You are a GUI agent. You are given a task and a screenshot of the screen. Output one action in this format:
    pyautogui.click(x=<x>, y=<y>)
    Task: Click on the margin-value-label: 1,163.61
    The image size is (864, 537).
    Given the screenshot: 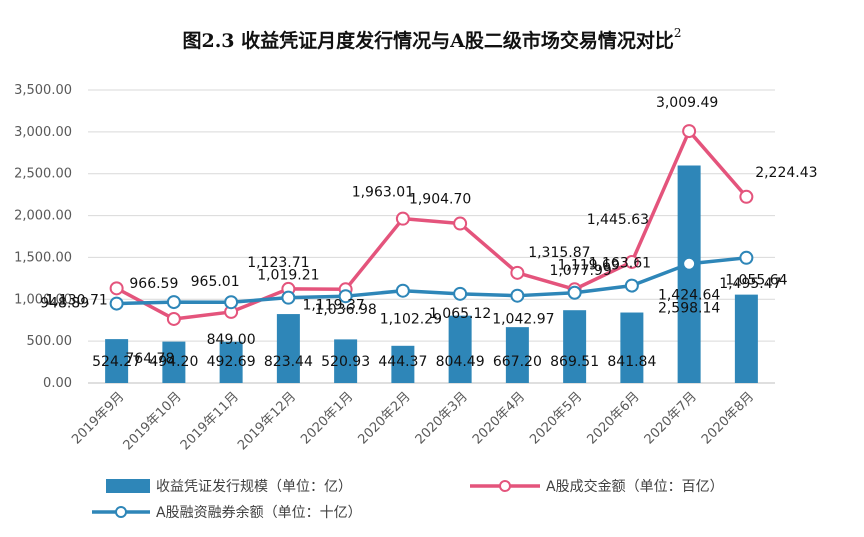 What is the action you would take?
    pyautogui.click(x=620, y=264)
    